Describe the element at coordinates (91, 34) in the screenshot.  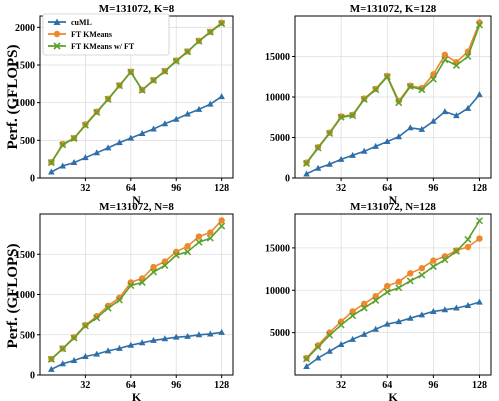
I see `legend-label-ft-kmeans: FT KMeans` at that location.